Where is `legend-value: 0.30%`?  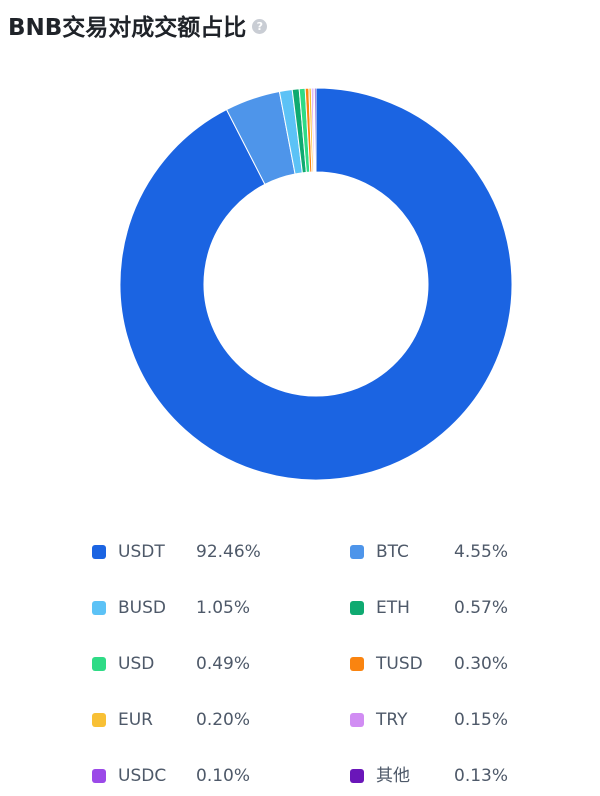 legend-value: 0.30% is located at coordinates (481, 664).